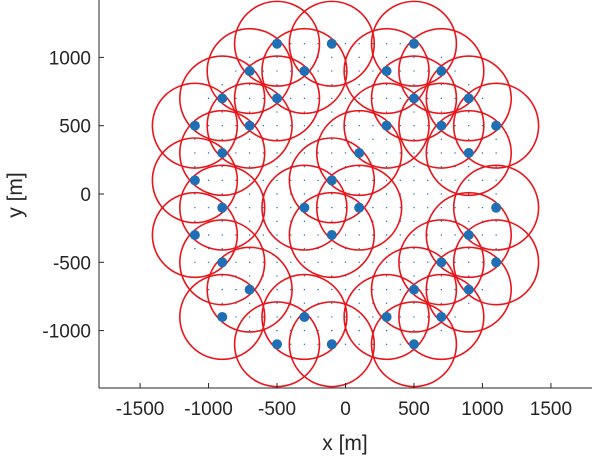 Image resolution: width=592 pixels, height=461 pixels. What do you see at coordinates (344, 401) in the screenshot?
I see `x-axis-ticks: -1500 -1000 -500 0 500 1000 1500` at bounding box center [344, 401].